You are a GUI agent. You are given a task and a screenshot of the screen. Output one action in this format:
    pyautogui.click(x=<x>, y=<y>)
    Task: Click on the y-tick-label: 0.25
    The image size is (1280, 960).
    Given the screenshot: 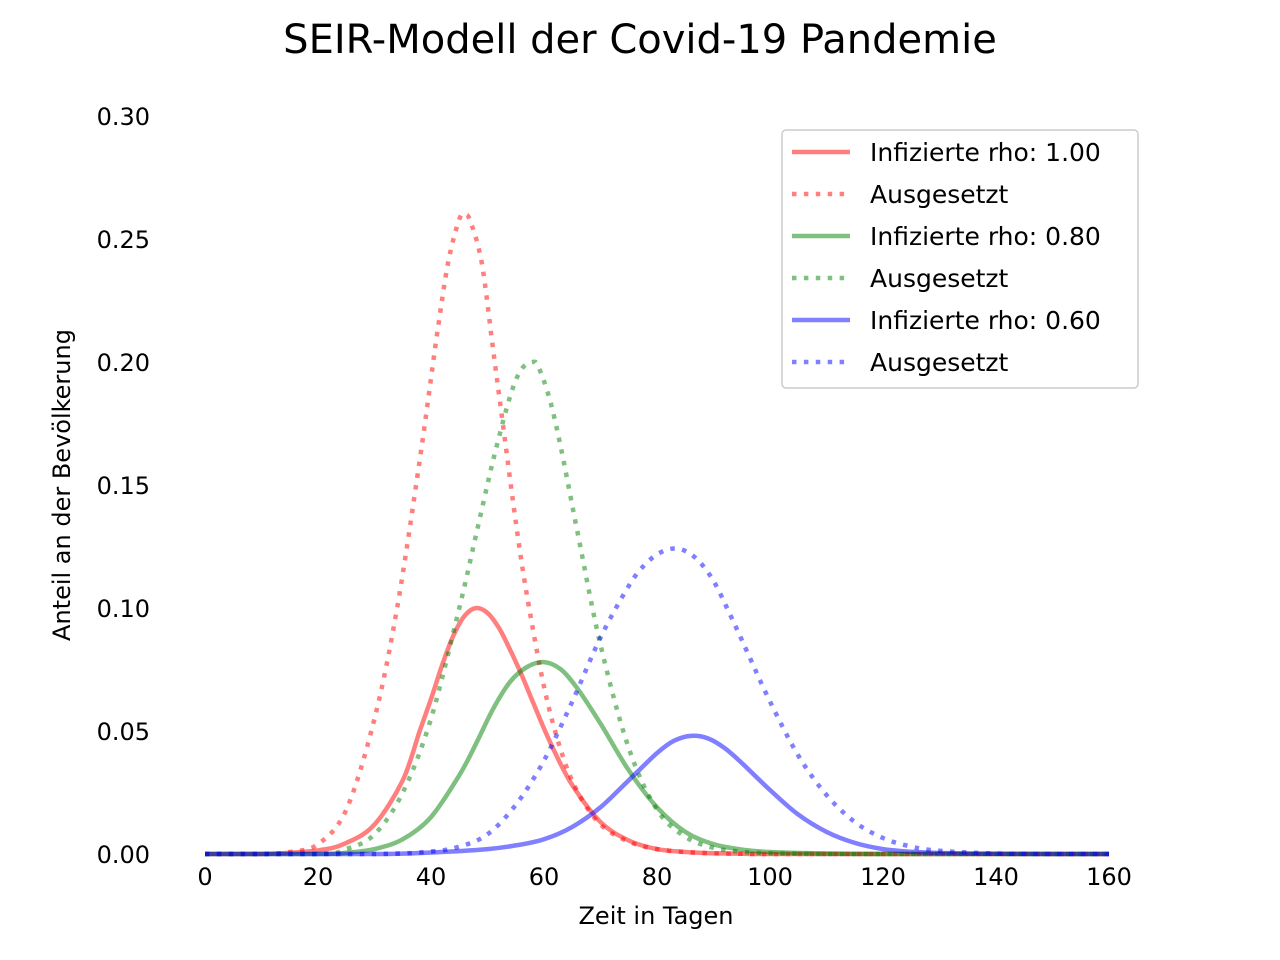 What is the action you would take?
    pyautogui.click(x=123, y=240)
    